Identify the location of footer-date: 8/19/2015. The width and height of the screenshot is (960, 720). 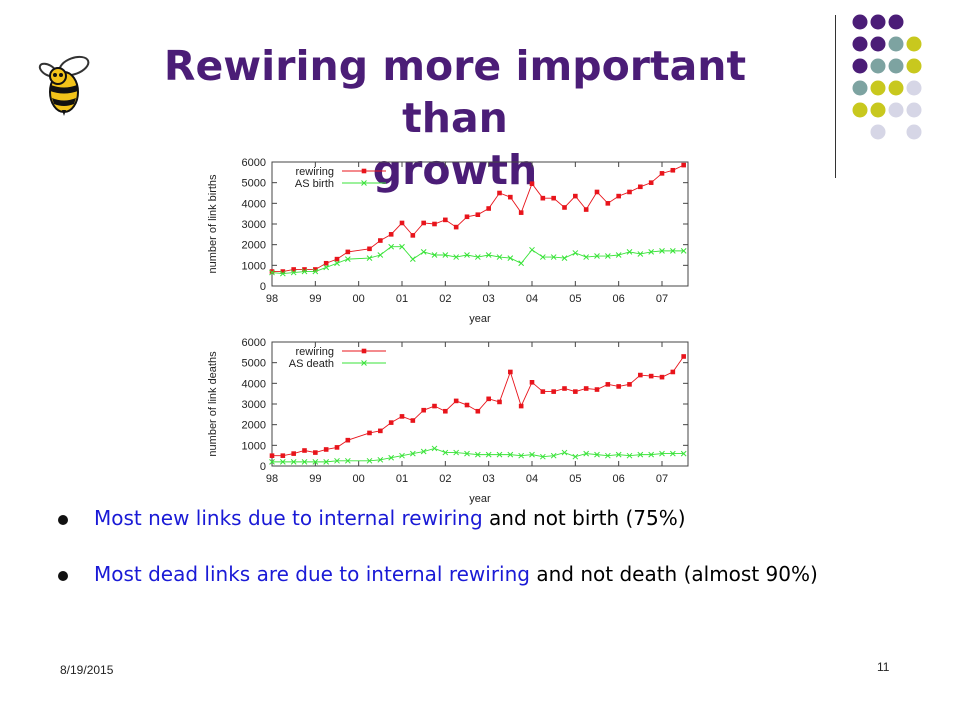
(87, 670).